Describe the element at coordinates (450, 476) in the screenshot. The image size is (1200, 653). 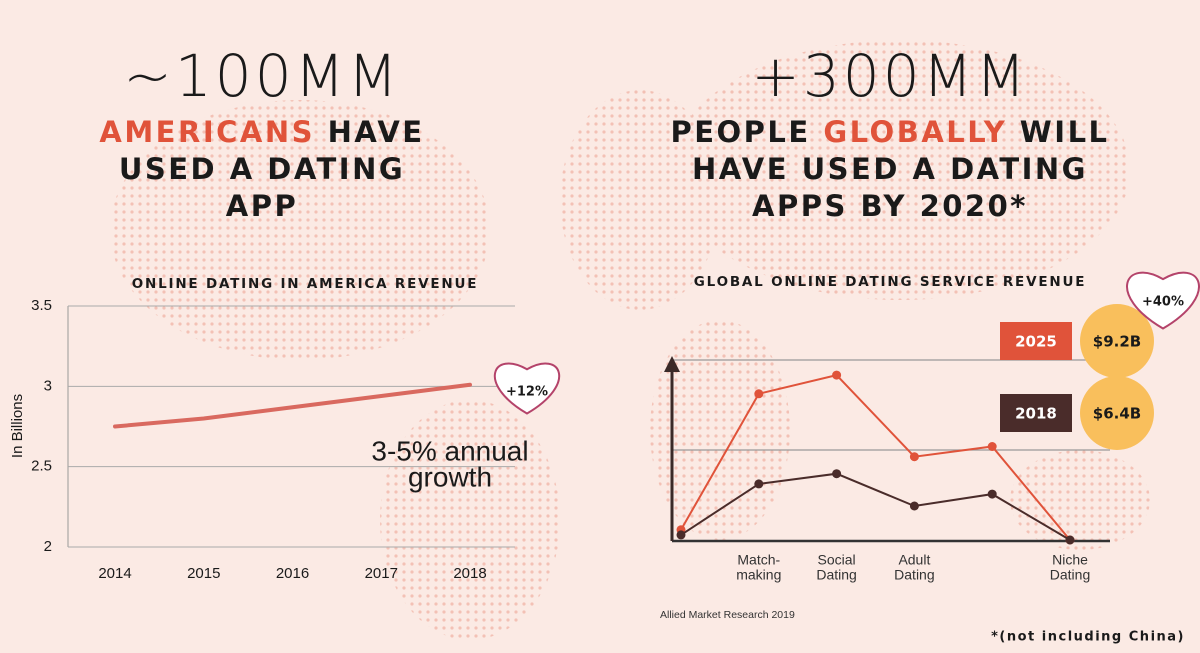
I see `annotation: growth` at that location.